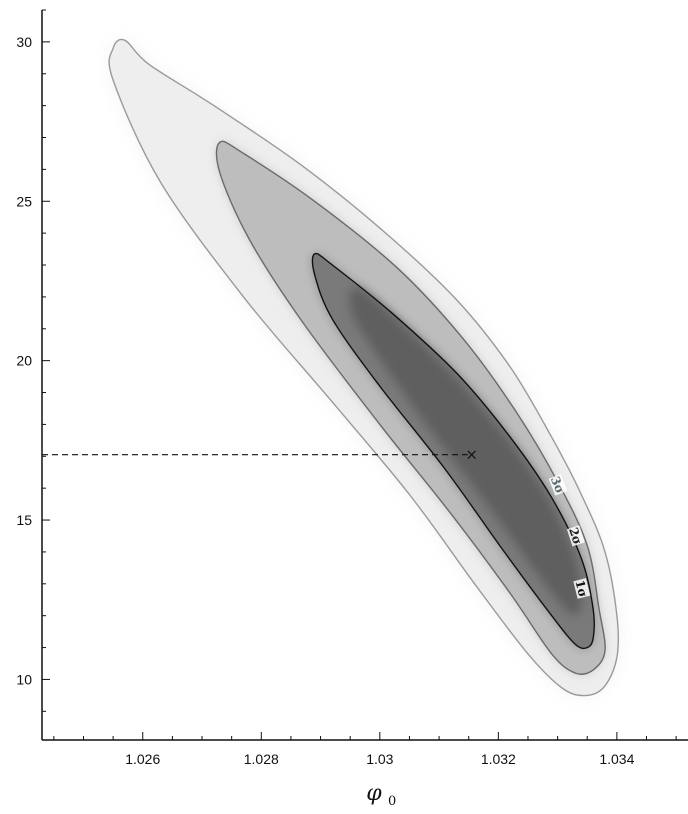  Describe the element at coordinates (260, 455) in the screenshot. I see `best-fit-marks: ×` at that location.